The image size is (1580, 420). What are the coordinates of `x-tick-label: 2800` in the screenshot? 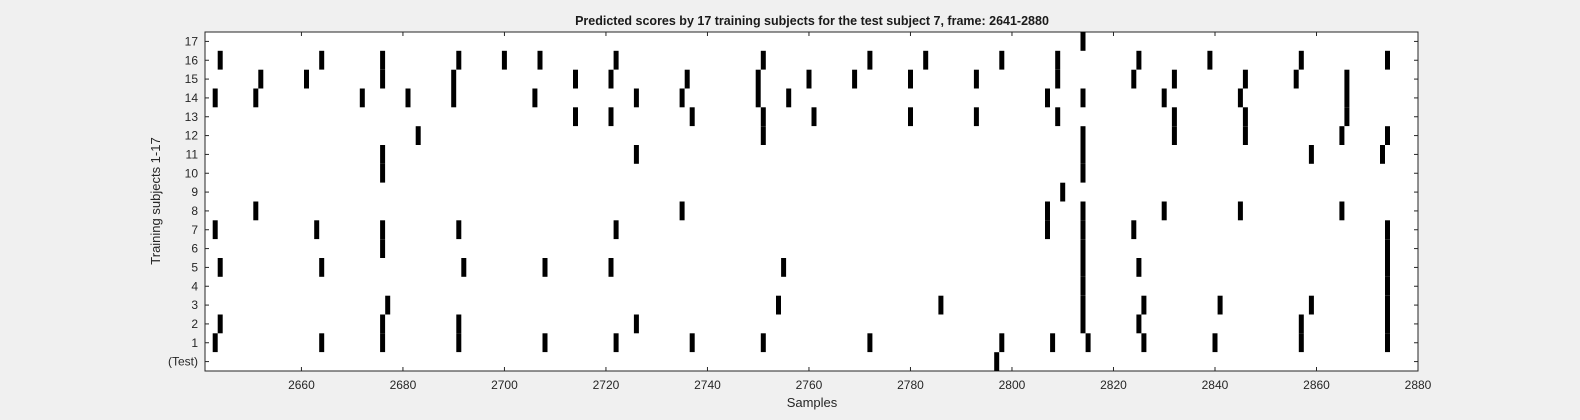 It's located at (1012, 385).